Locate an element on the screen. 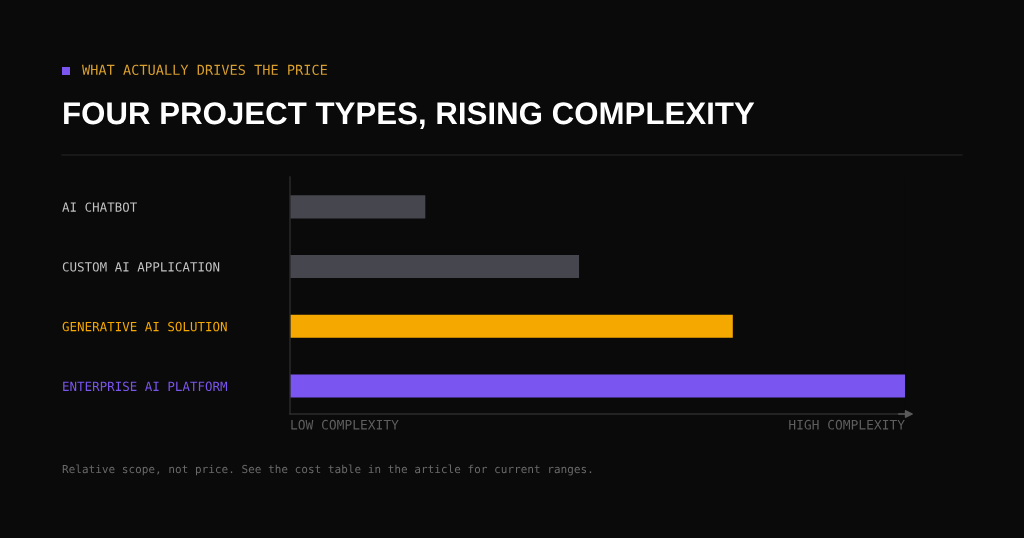  text: HIGH COMPLEXITY is located at coordinates (847, 424).